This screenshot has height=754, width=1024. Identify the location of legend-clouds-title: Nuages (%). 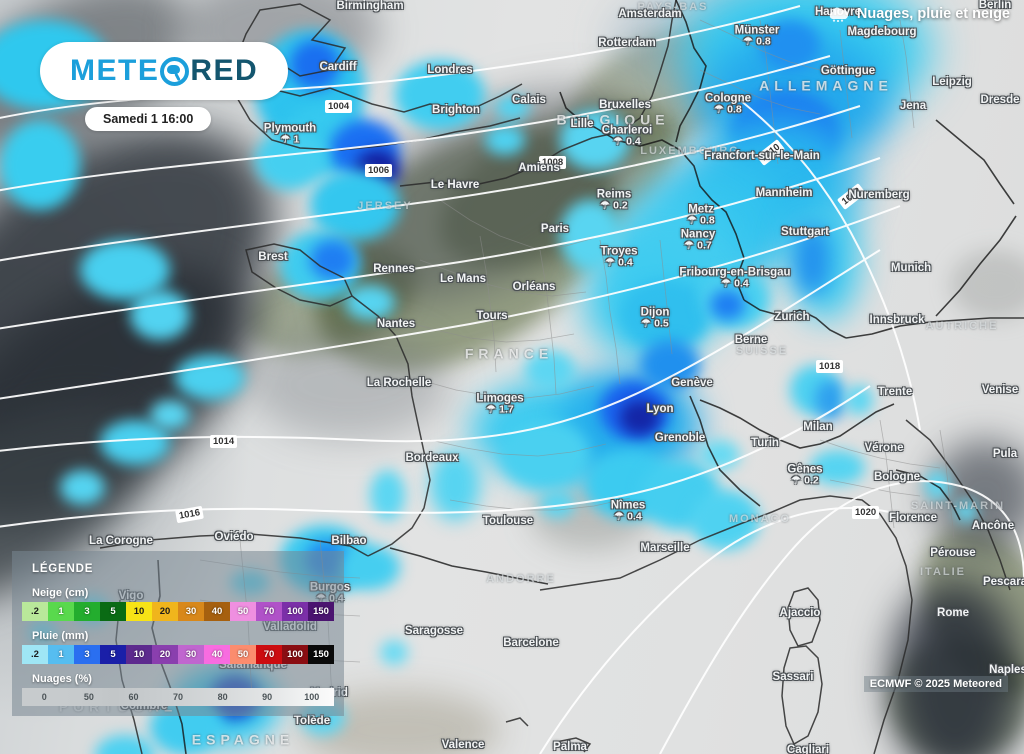
(62, 679).